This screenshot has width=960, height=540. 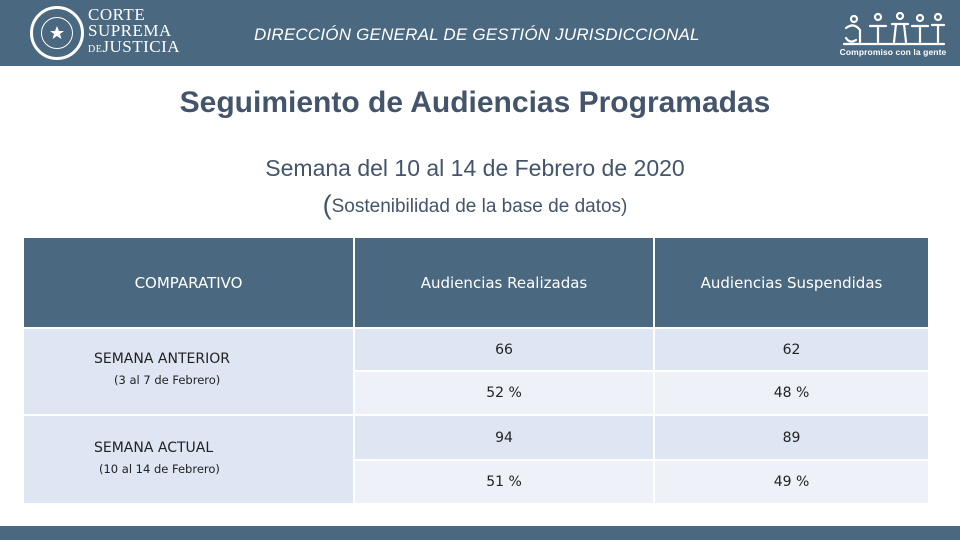 What do you see at coordinates (504, 437) in the screenshot?
I see `cell-count-realizadas: 94` at bounding box center [504, 437].